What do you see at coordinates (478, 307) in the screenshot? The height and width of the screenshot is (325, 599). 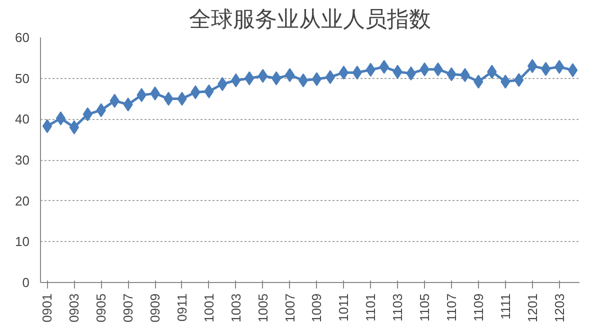 I see `x-tick-label: 1109` at bounding box center [478, 307].